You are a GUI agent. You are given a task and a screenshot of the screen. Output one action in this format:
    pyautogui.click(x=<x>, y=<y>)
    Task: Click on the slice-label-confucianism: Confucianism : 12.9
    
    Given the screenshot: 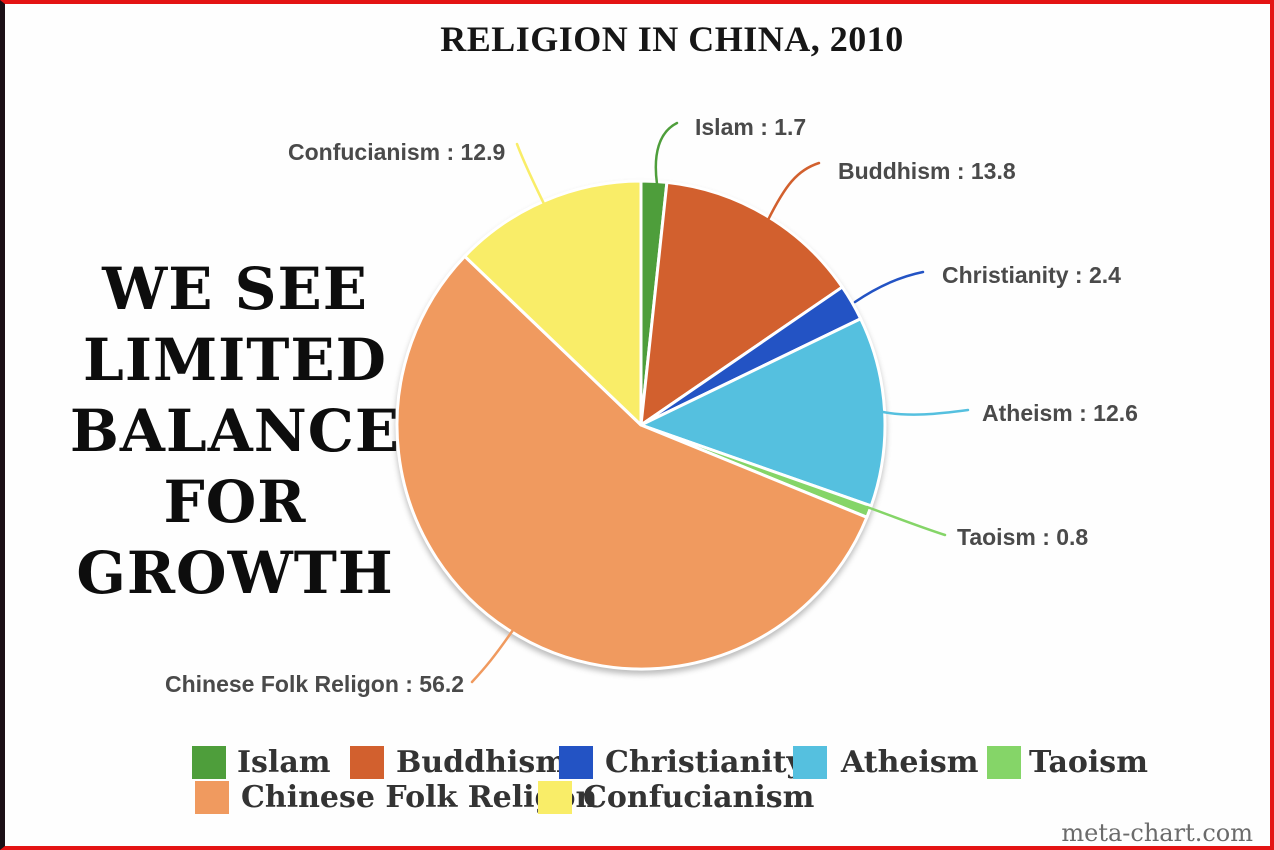 What is the action you would take?
    pyautogui.click(x=397, y=152)
    